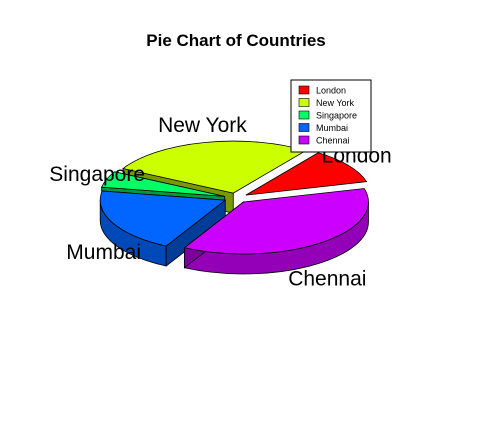 The image size is (478, 422). Describe the element at coordinates (163, 184) in the screenshot. I see `slice-singapore` at that location.